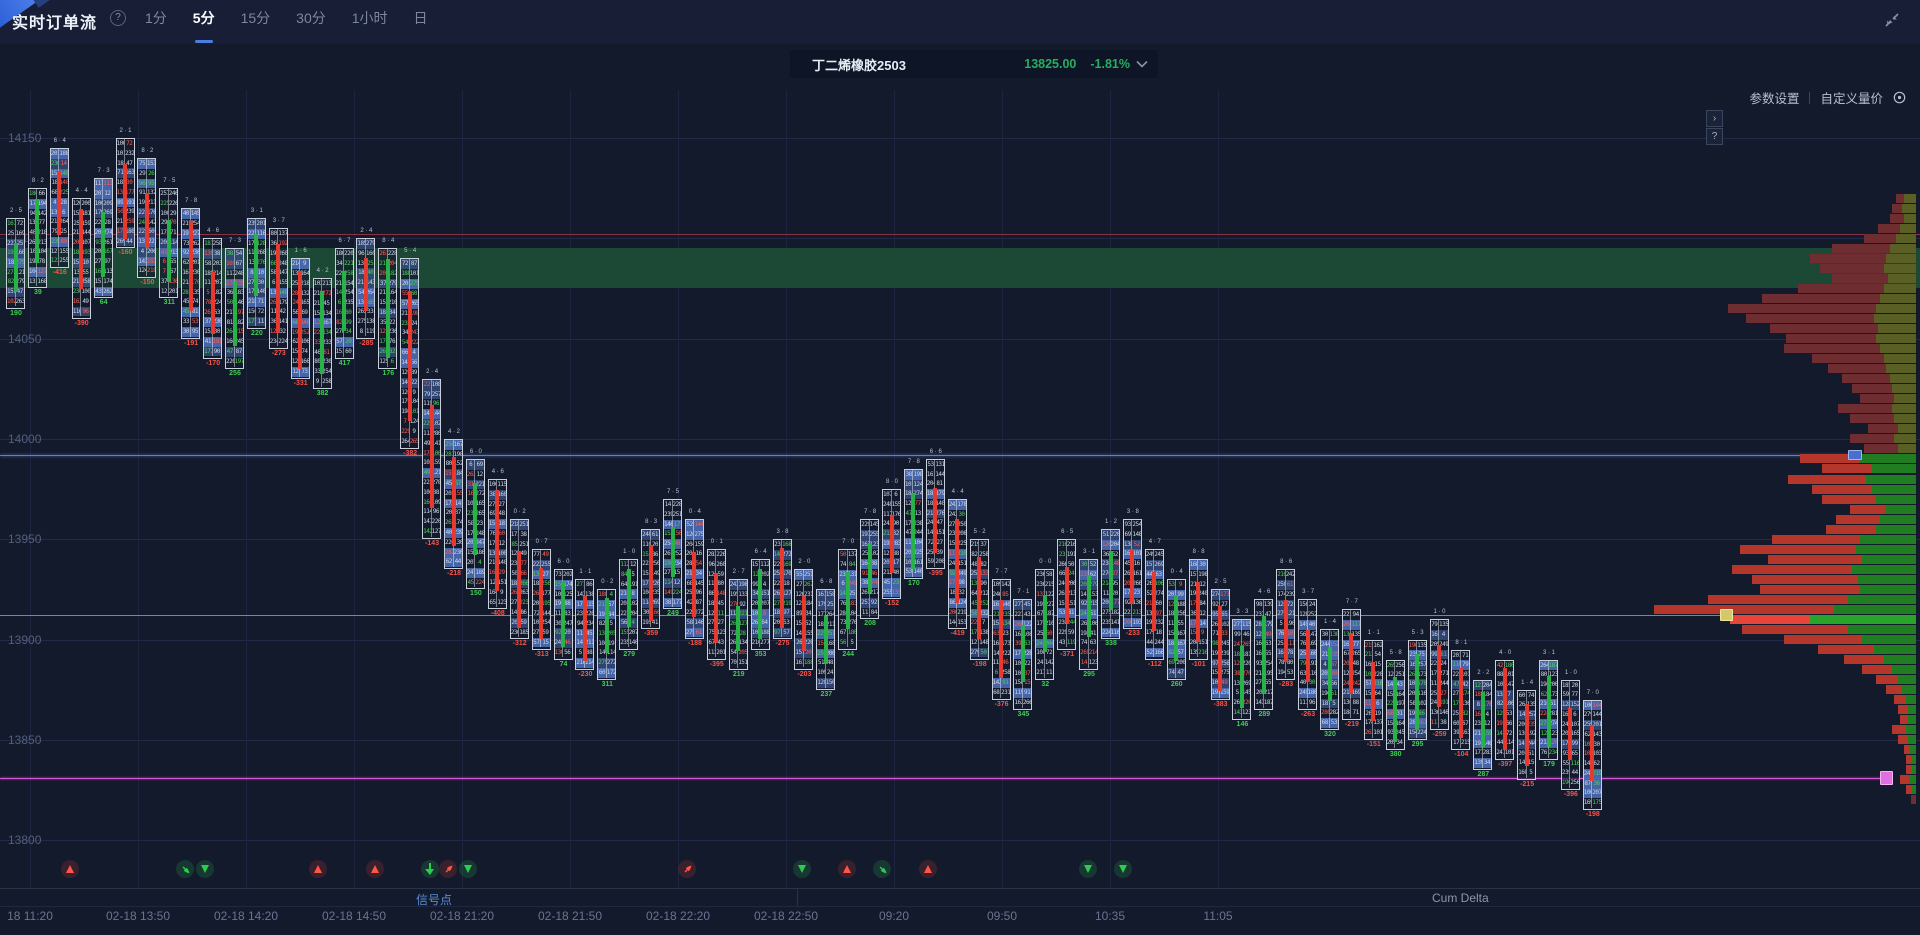 The width and height of the screenshot is (1920, 935). Describe the element at coordinates (311, 18) in the screenshot. I see `tab-interval-3: 30分` at that location.